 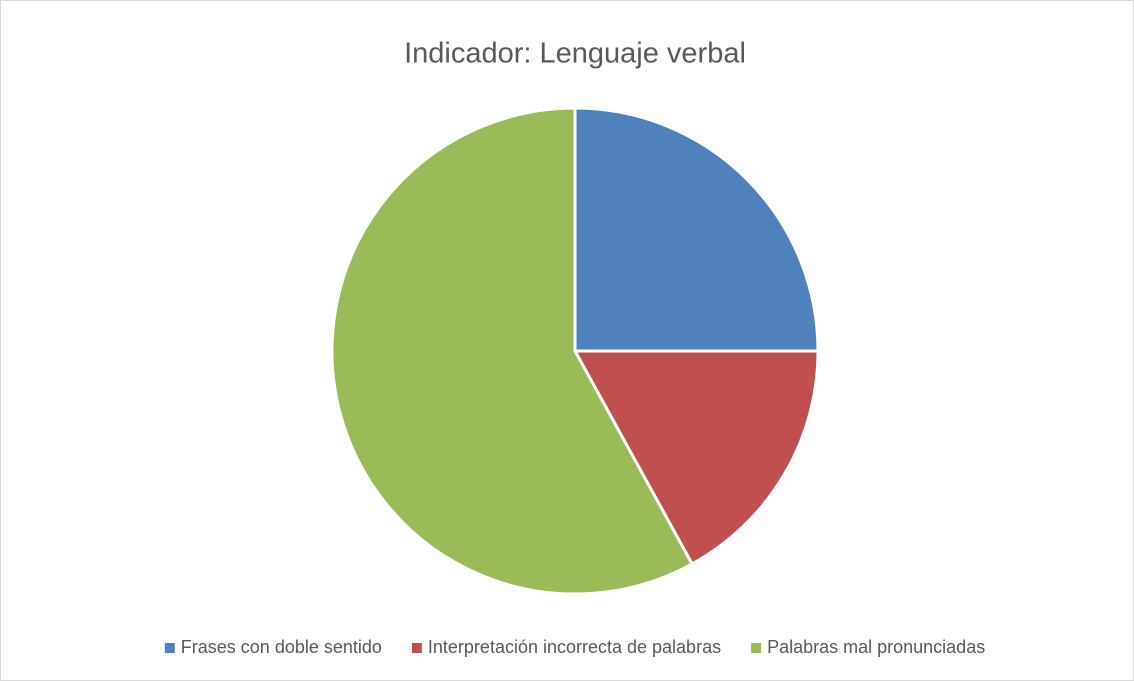 I want to click on legend-label: Frases con doble sentido, so click(x=281, y=647).